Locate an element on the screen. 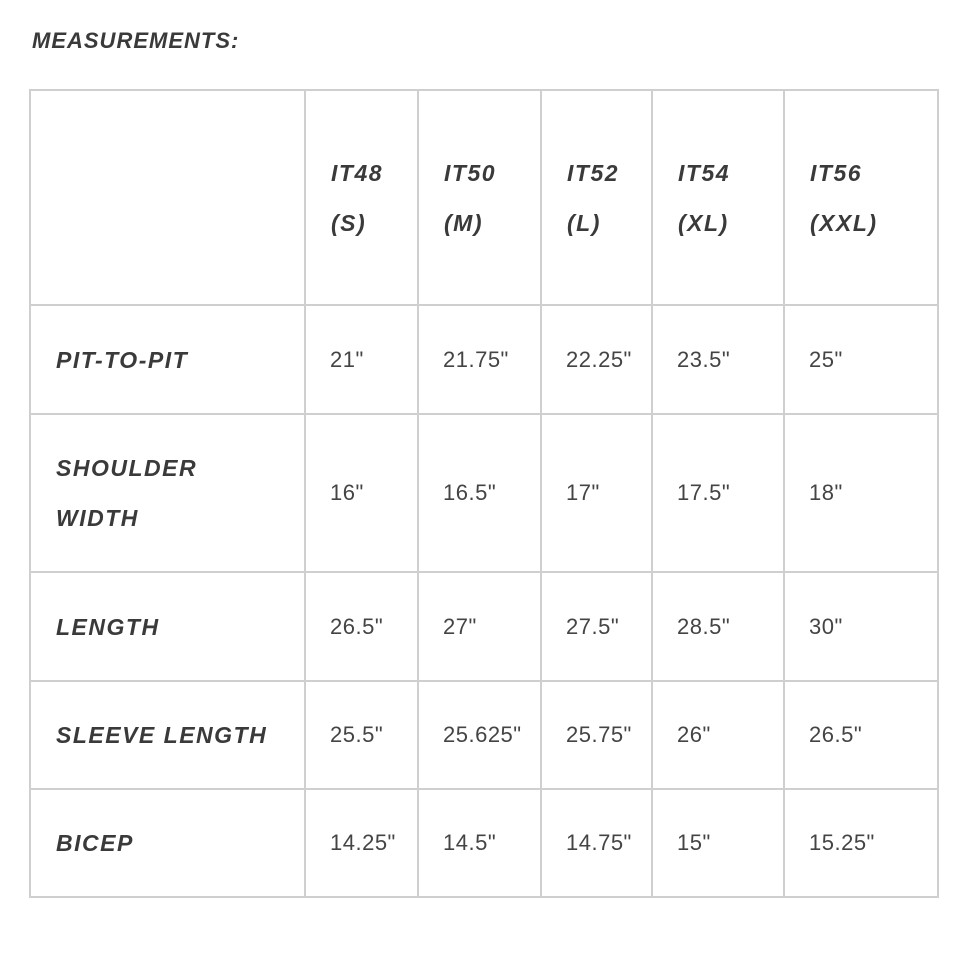  measurement-cell: 14.25" is located at coordinates (361, 843).